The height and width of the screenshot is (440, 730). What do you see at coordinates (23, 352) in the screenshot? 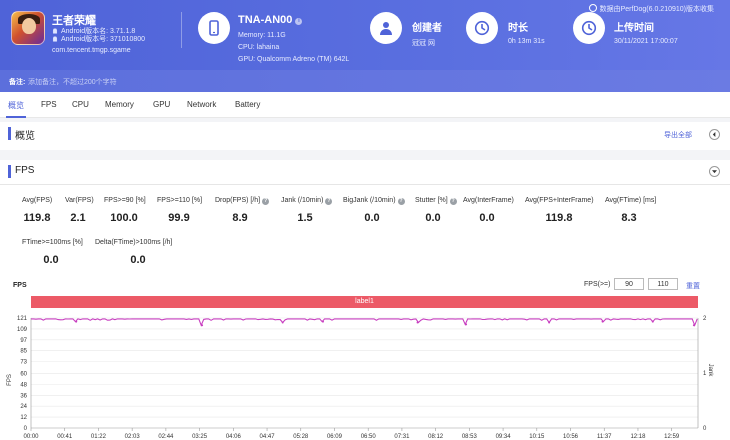
I see `y-tick-label: 85` at bounding box center [23, 352].